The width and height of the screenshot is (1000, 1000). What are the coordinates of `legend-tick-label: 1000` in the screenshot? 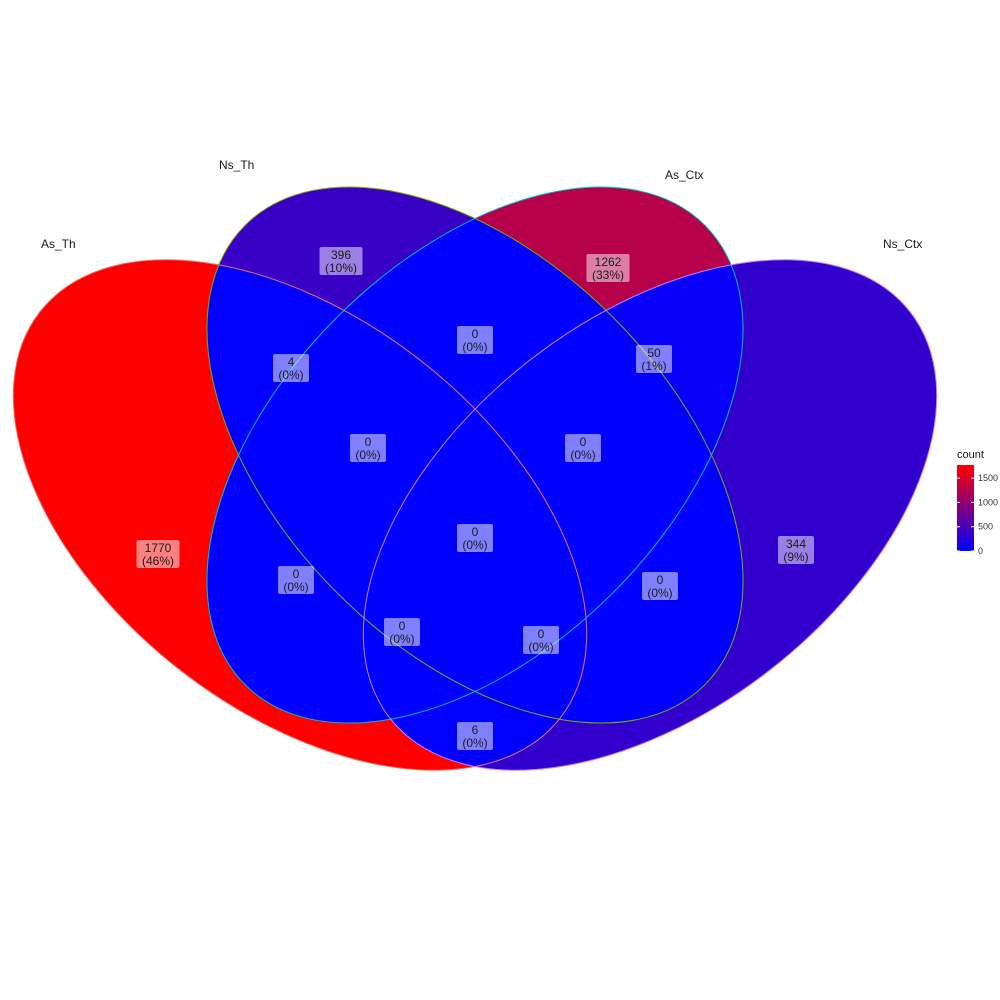 It's located at (988, 502).